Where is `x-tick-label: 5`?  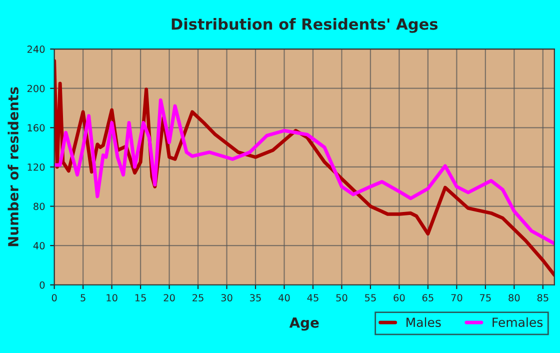 x-tick-label: 5 is located at coordinates (83, 298).